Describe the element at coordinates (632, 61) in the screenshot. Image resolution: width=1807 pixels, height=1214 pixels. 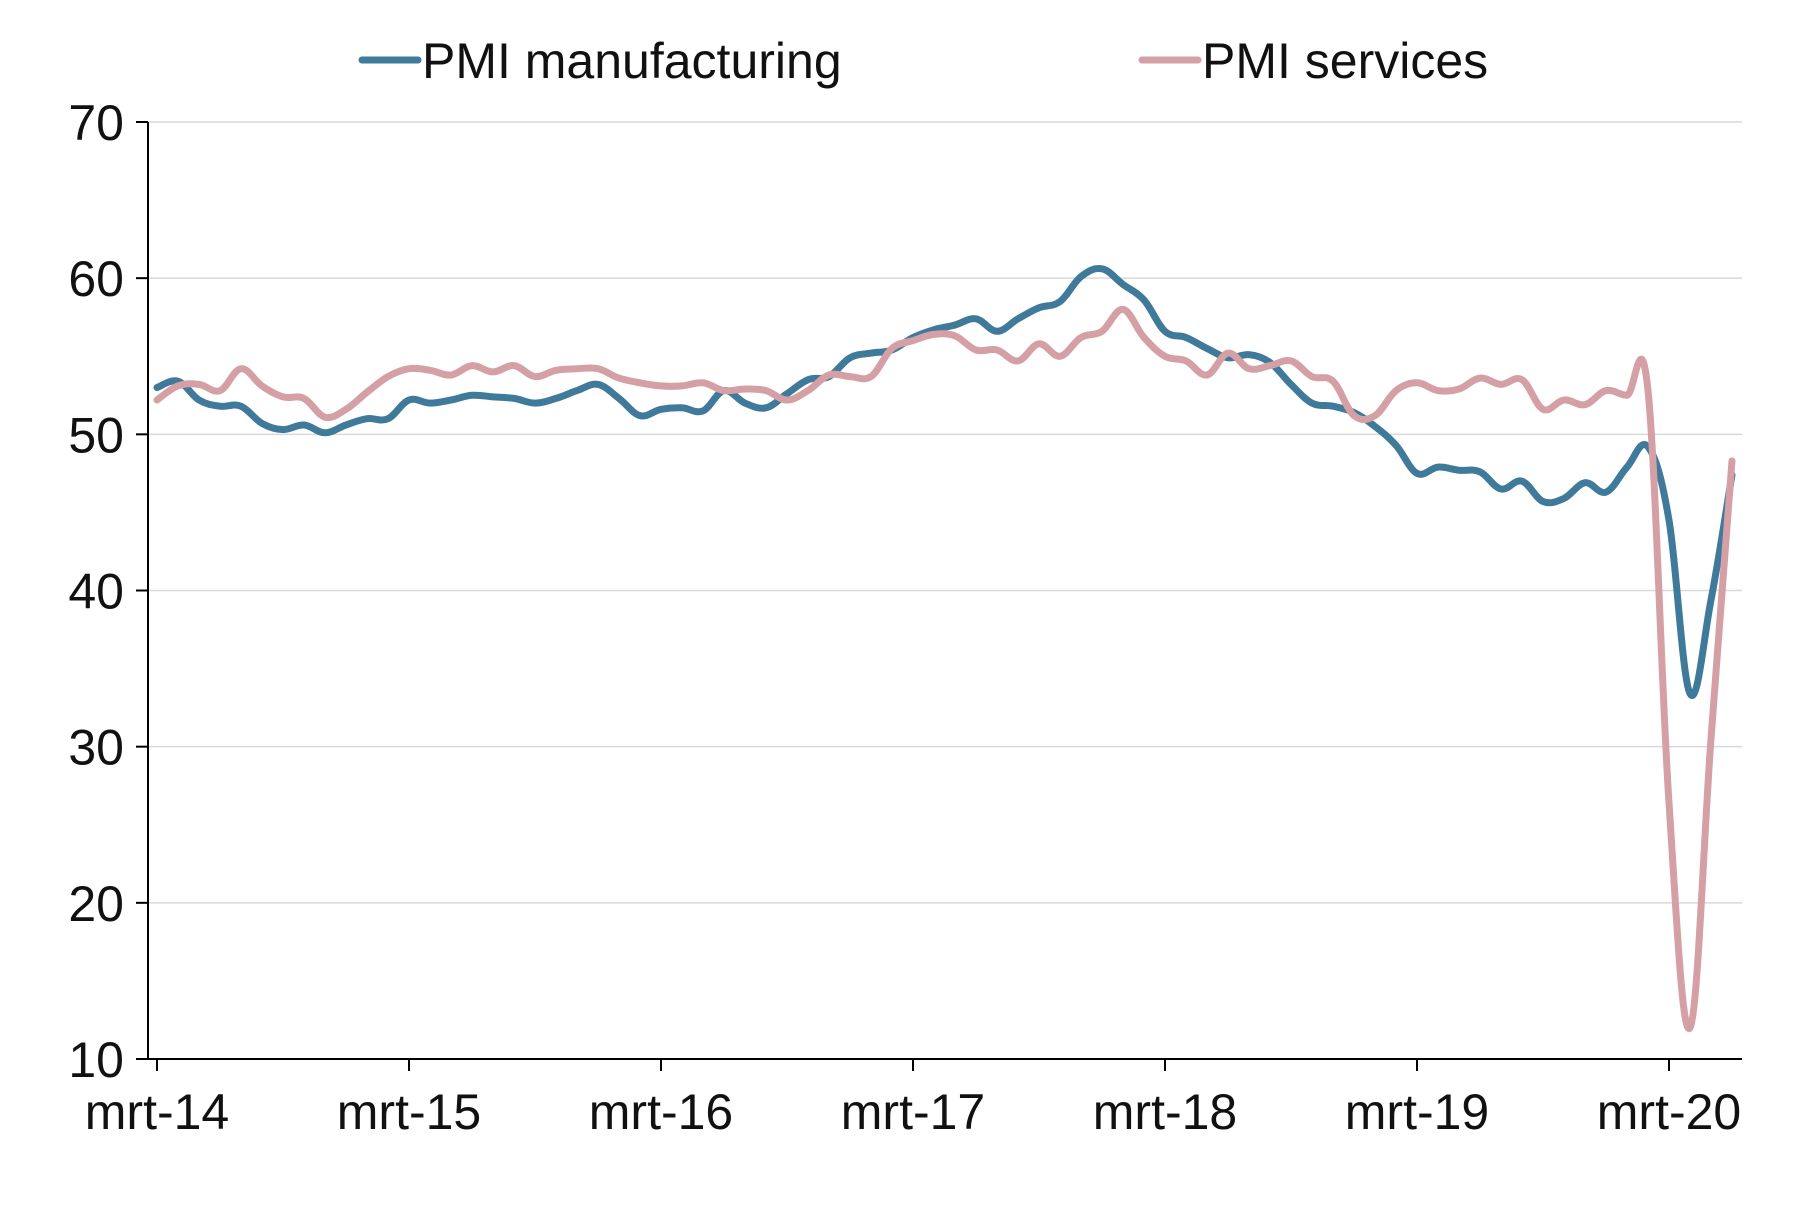
I see `legend-label-pmi-manufacturing: PMI manufacturing` at that location.